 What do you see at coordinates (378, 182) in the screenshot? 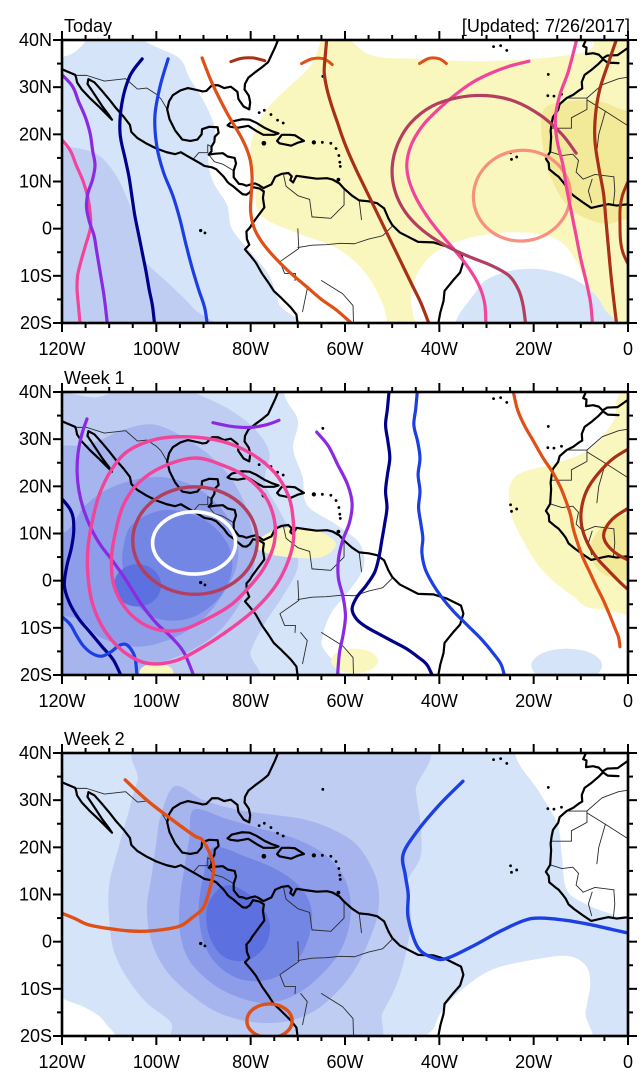
I see `contour-brick-long` at bounding box center [378, 182].